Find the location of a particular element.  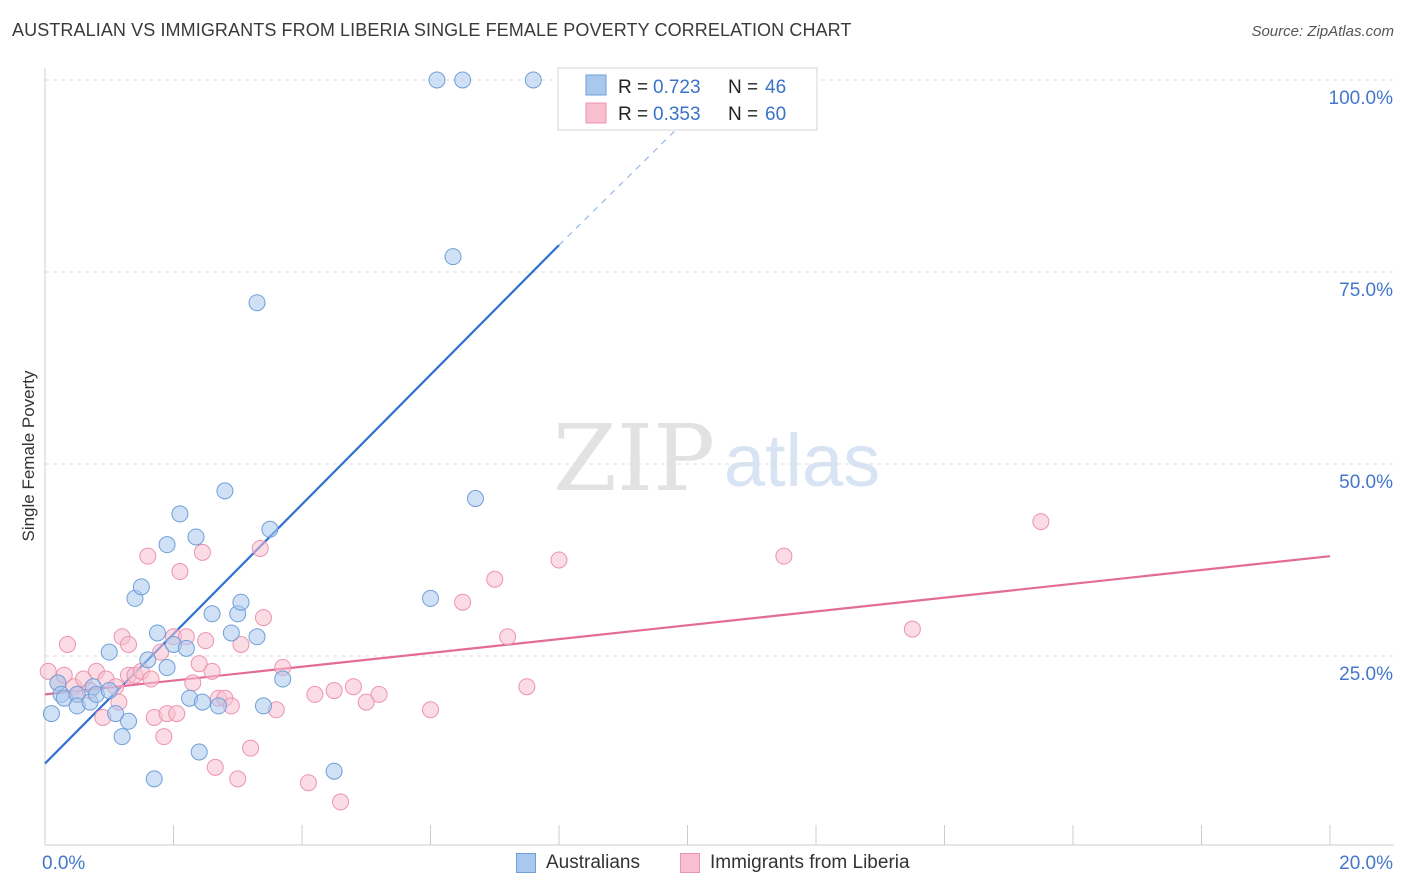

legend-n-value-1: 46 is located at coordinates (775, 87).